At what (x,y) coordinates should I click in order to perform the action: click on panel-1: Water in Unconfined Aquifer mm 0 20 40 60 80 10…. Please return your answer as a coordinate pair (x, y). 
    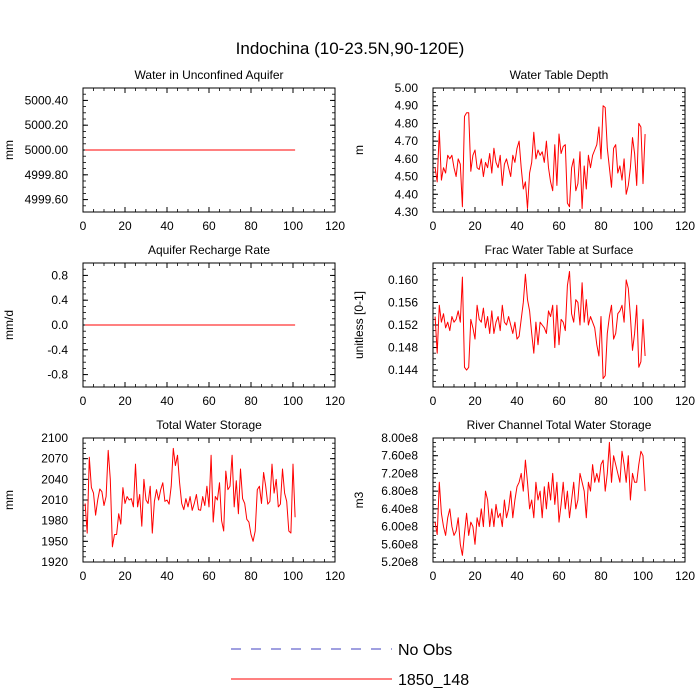
    Looking at the image, I should click on (173, 150).